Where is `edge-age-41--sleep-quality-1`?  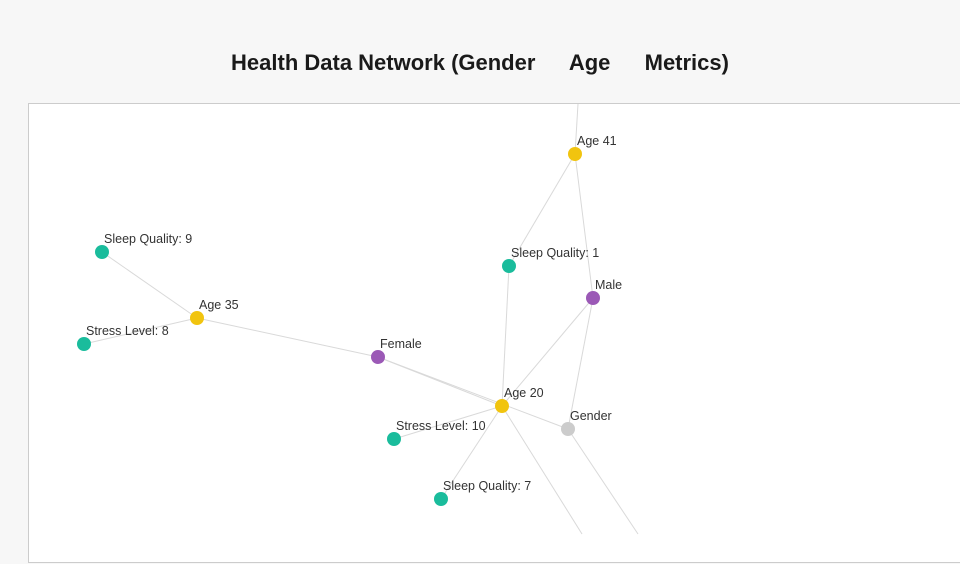 edge-age-41--sleep-quality-1 is located at coordinates (542, 210).